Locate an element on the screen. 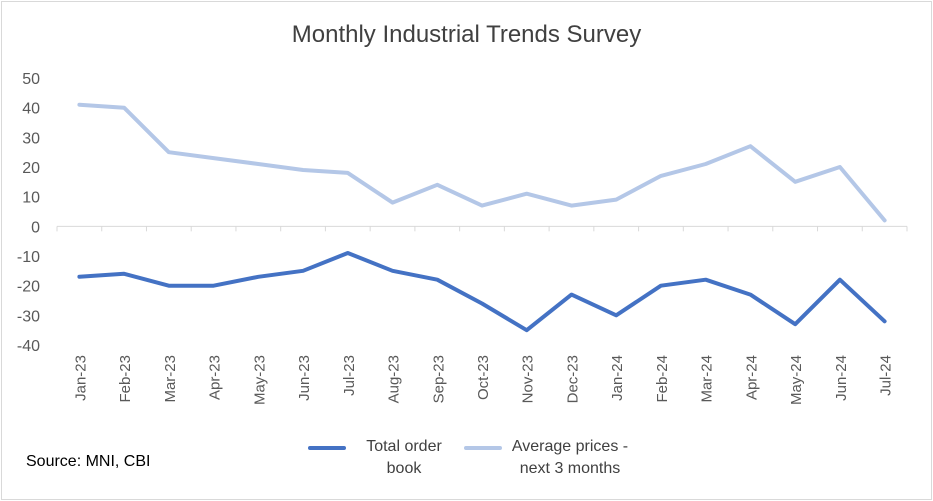 This screenshot has height=501, width=933. x-tick-label: Apr-24 is located at coordinates (751, 377).